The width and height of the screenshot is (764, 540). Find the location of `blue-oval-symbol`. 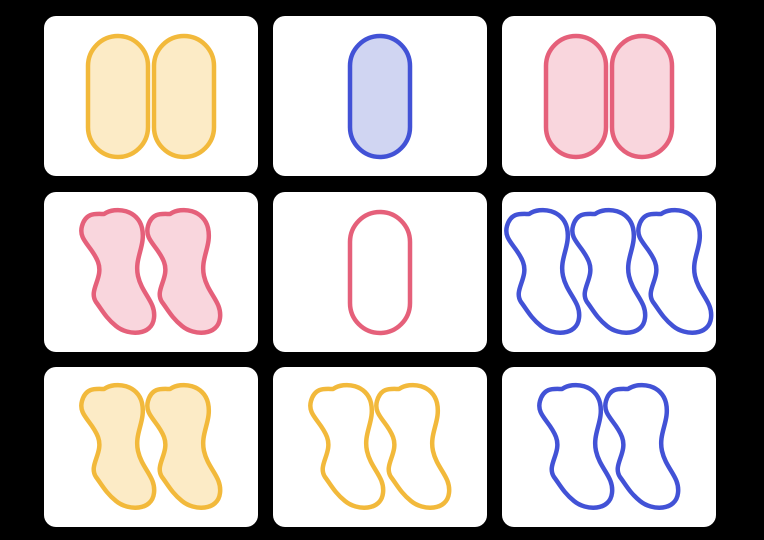

blue-oval-symbol is located at coordinates (380, 96).